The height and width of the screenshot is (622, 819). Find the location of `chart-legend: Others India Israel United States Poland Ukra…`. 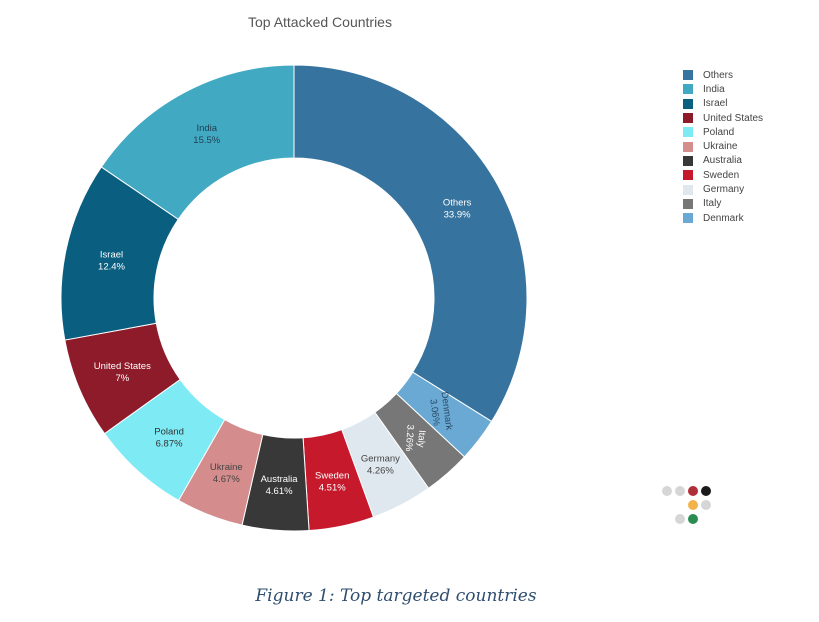

chart-legend: Others India Israel United States Poland Ukra… is located at coordinates (723, 146).